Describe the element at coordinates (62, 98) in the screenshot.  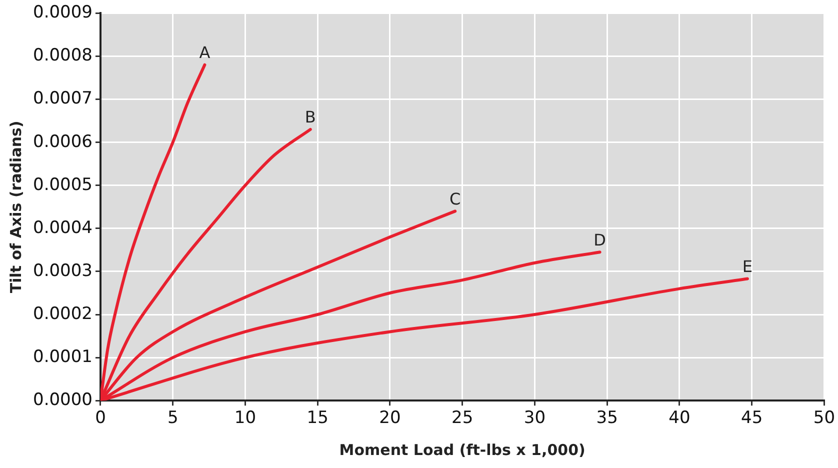
I see `y-tick-label: 0.0007` at that location.